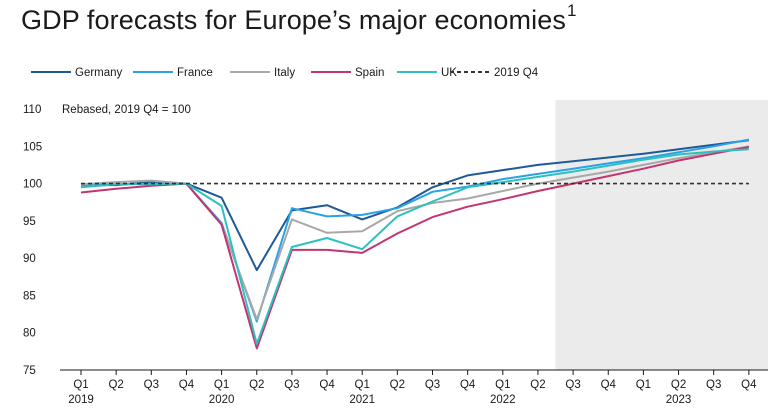  What do you see at coordinates (195, 73) in the screenshot?
I see `legend-label: France` at bounding box center [195, 73].